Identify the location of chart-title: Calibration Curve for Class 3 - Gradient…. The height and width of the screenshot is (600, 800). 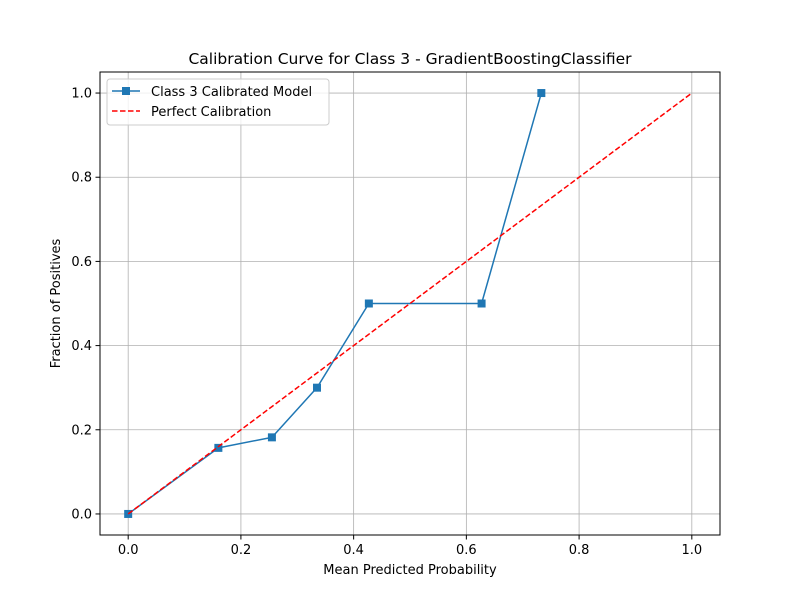
(410, 59).